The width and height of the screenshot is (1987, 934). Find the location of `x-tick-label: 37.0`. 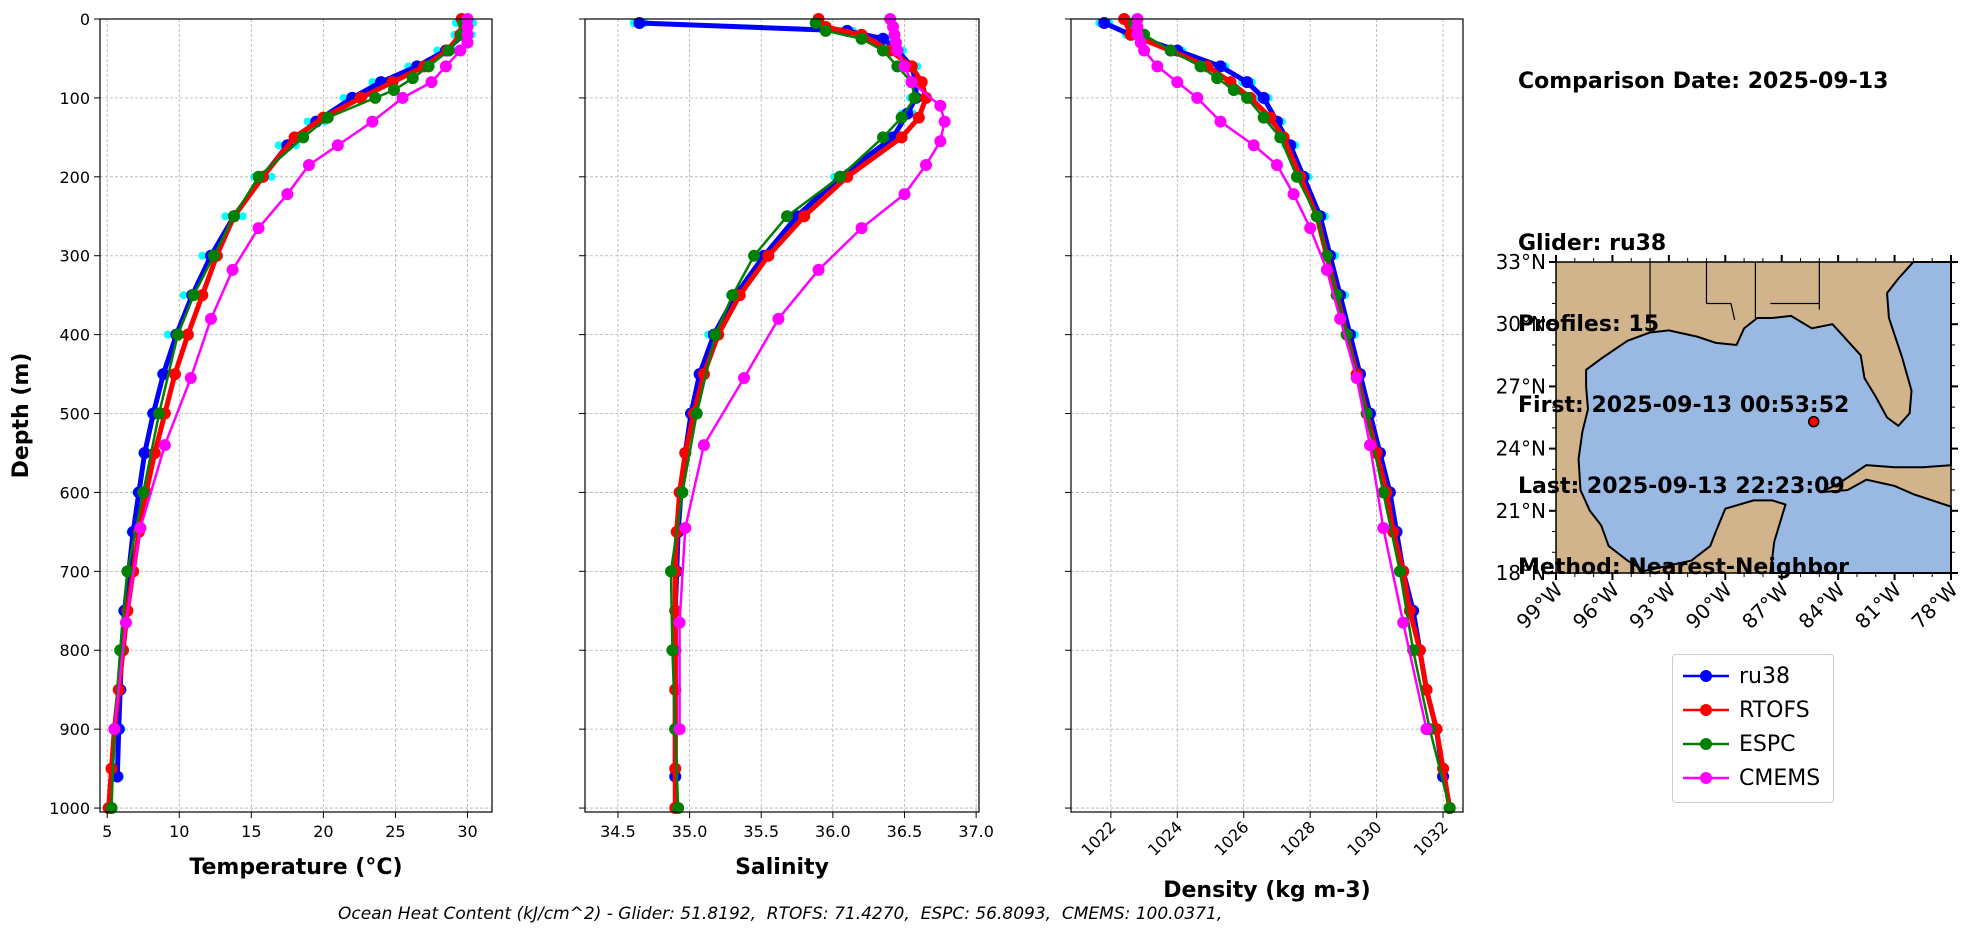

x-tick-label: 37.0 is located at coordinates (976, 831).